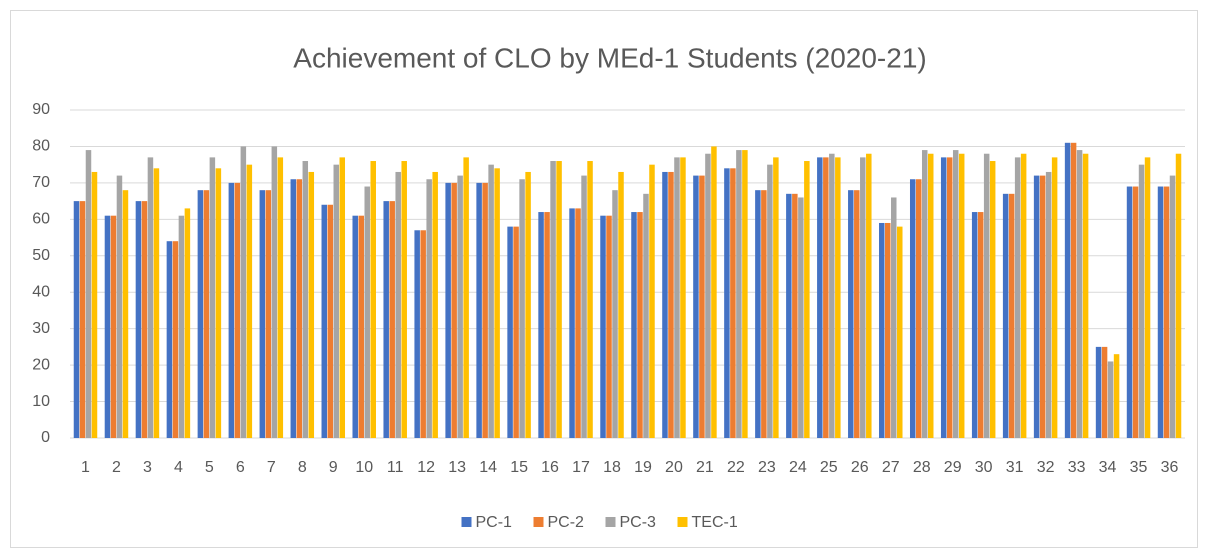  I want to click on x-tick-label: 11, so click(395, 467).